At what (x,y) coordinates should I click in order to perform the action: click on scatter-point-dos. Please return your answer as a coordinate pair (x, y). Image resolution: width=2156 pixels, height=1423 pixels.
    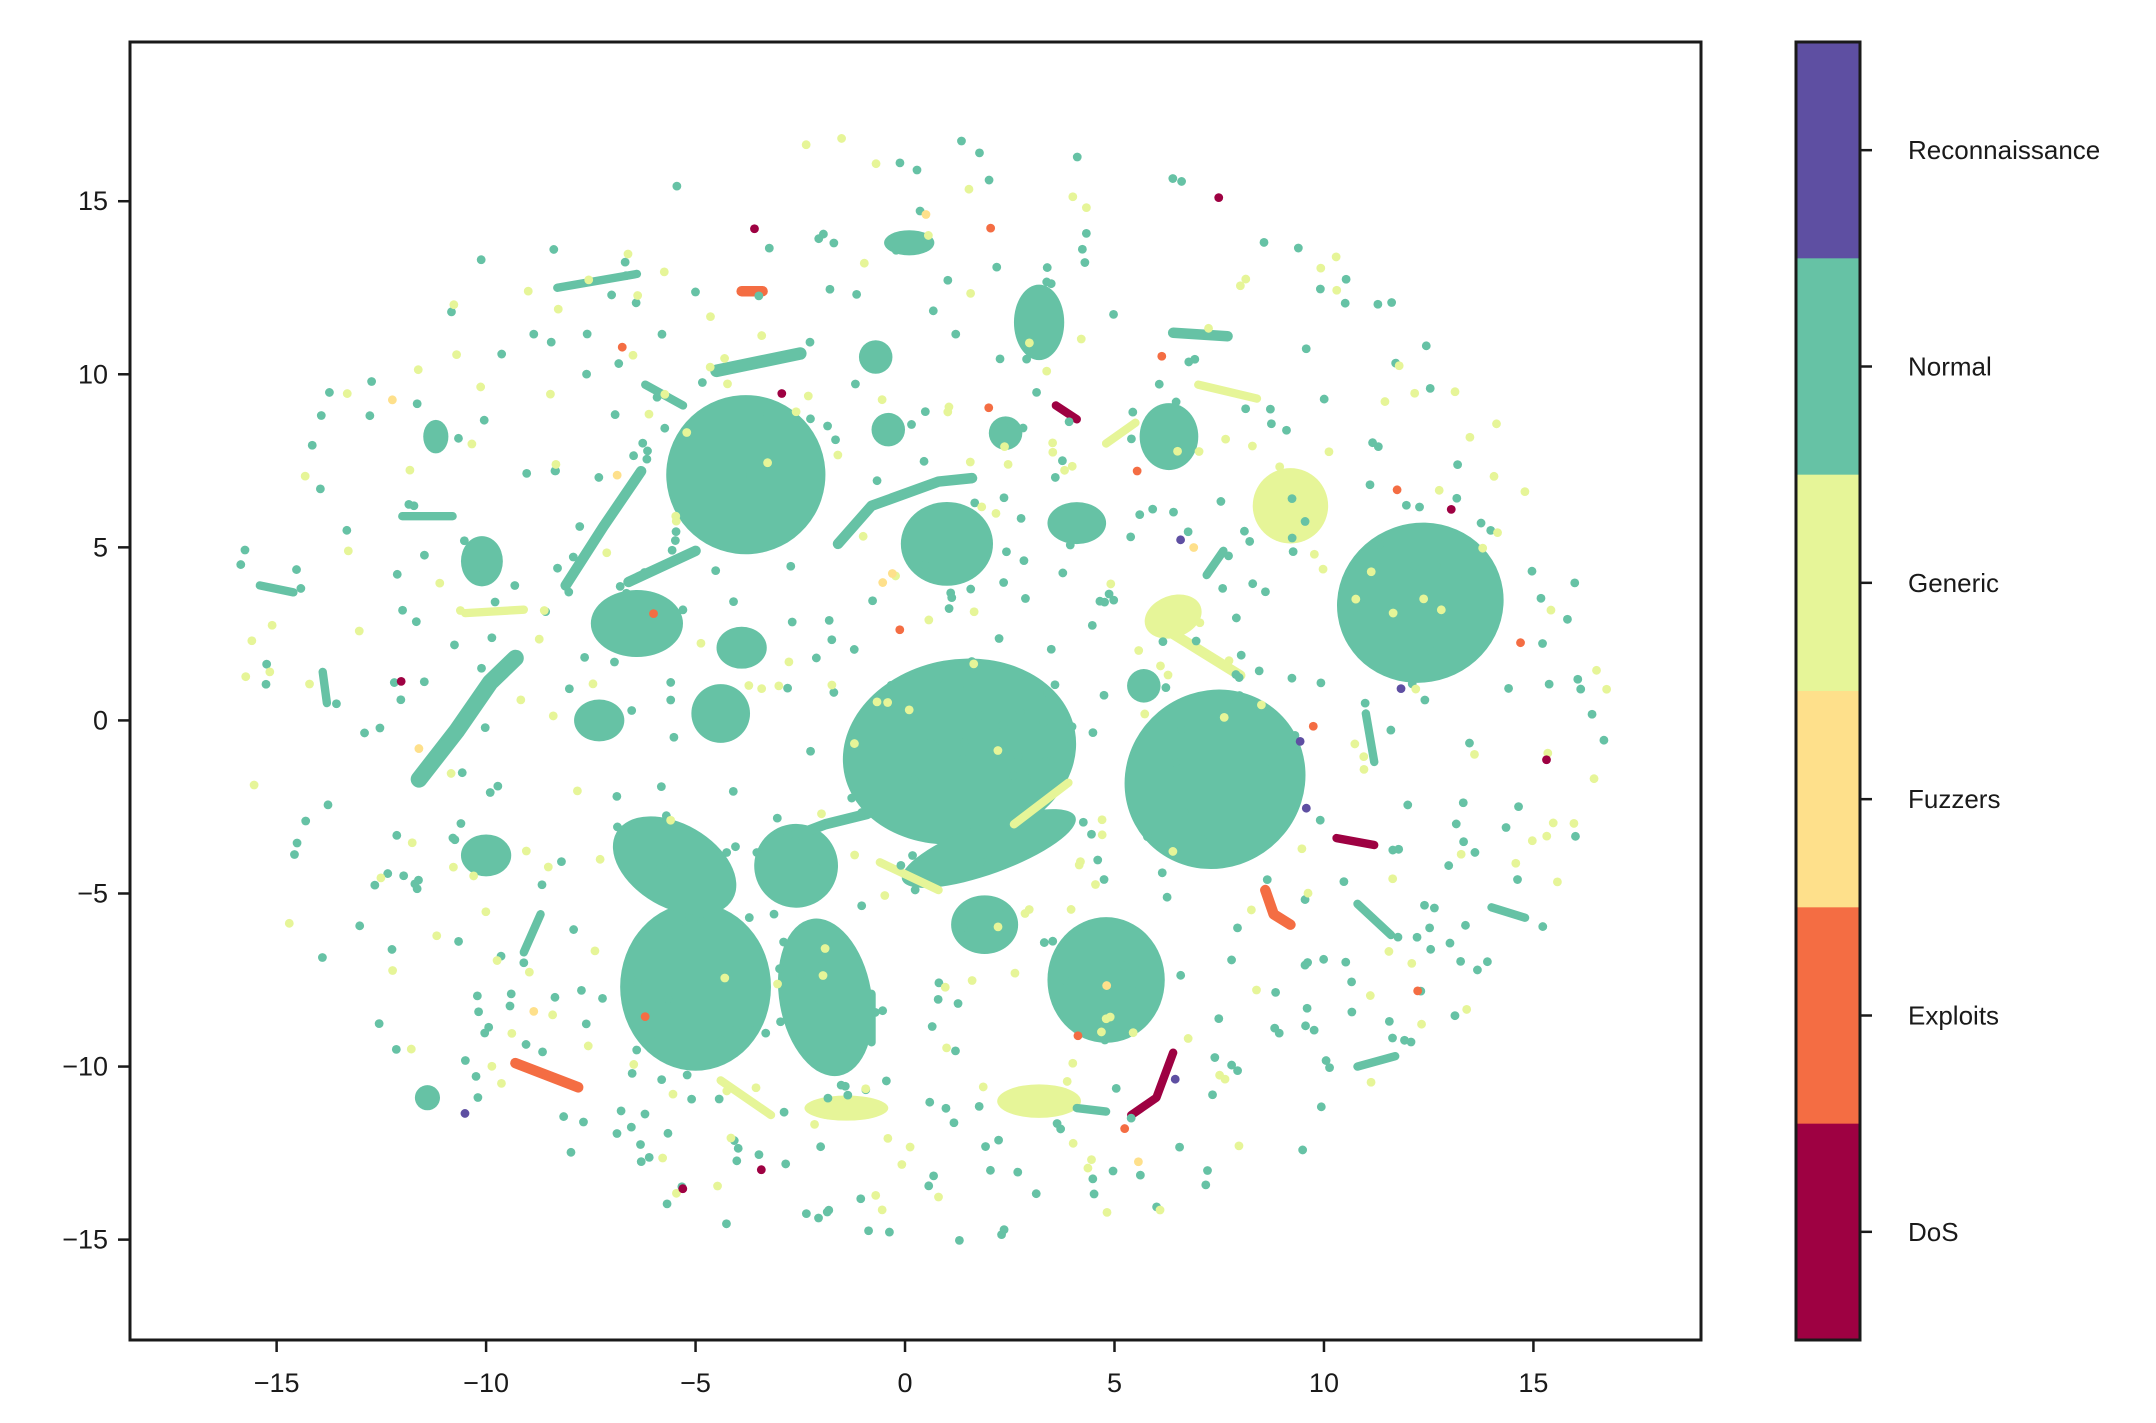
    Looking at the image, I should click on (761, 1170).